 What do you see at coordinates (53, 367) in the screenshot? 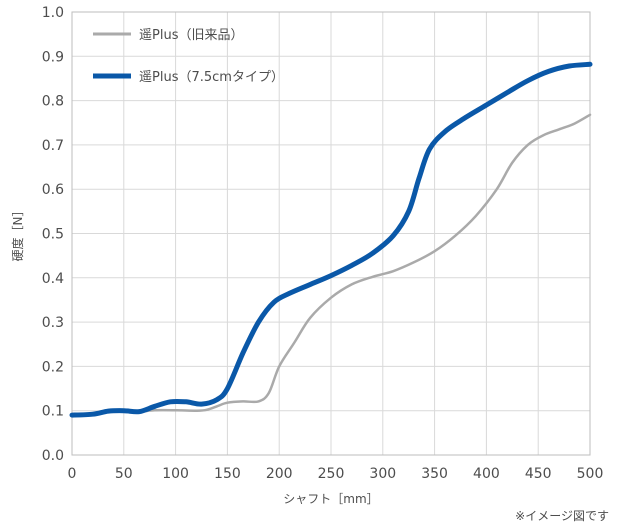
I see `y-tick-label: 0.2` at bounding box center [53, 367].